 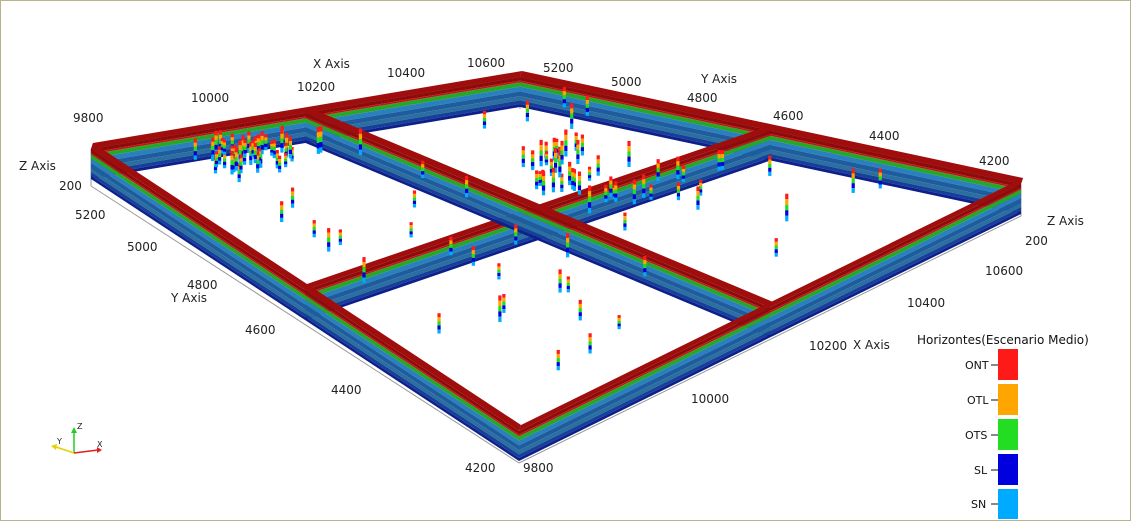 I want to click on x-axis-bottom-label: X Axis, so click(x=871, y=345).